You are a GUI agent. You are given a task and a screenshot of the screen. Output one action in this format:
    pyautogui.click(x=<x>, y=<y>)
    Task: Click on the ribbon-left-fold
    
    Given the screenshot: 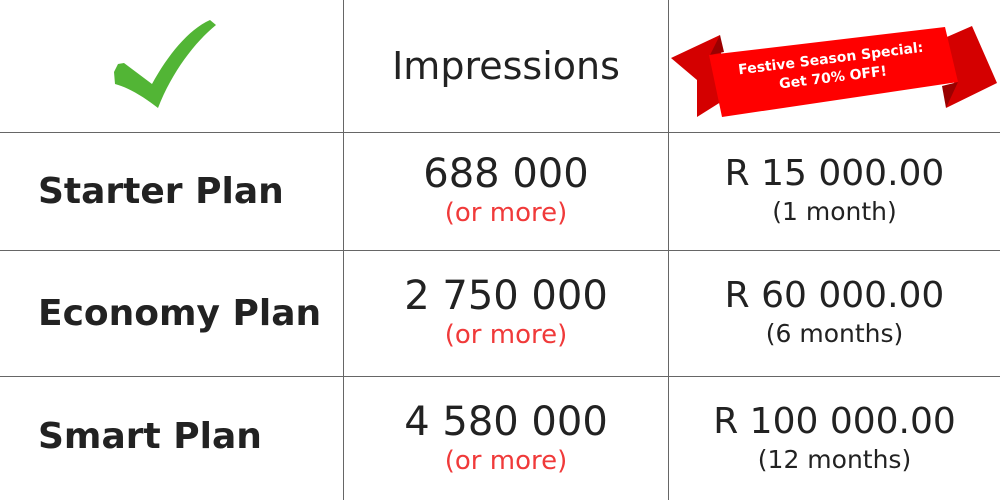 What is the action you would take?
    pyautogui.click(x=717, y=45)
    